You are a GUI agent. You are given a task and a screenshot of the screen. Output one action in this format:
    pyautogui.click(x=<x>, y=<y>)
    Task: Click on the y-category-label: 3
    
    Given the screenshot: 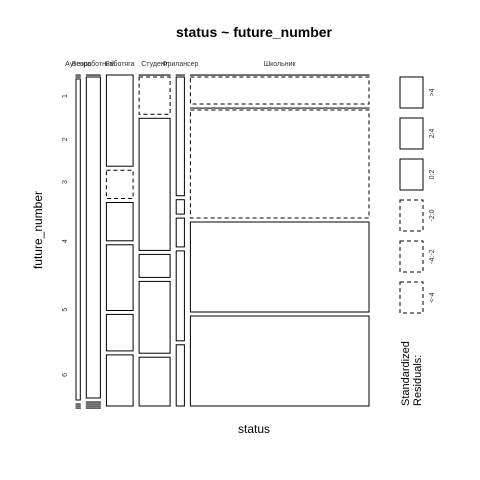 What is the action you would take?
    pyautogui.click(x=65, y=182)
    